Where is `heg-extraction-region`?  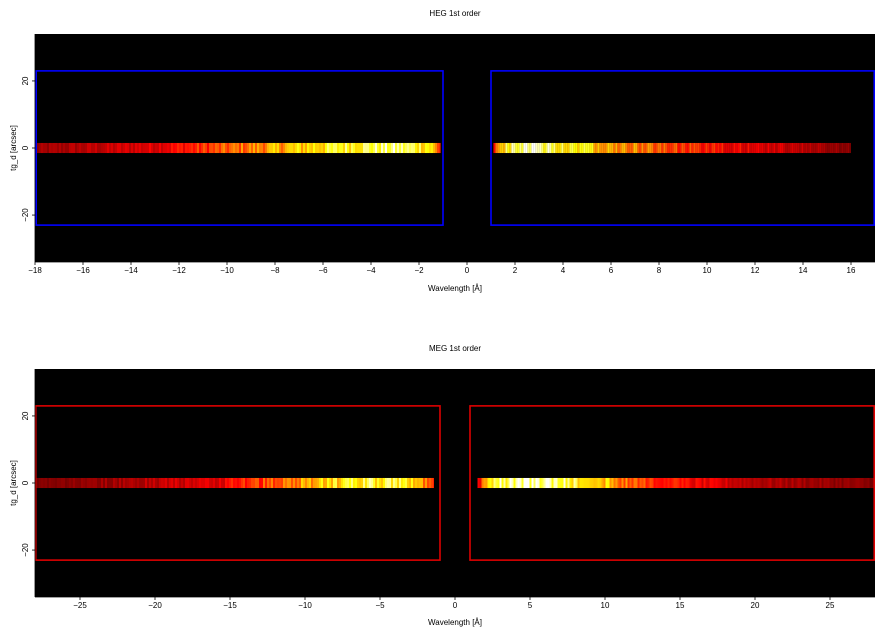 heg-extraction-region is located at coordinates (239, 148).